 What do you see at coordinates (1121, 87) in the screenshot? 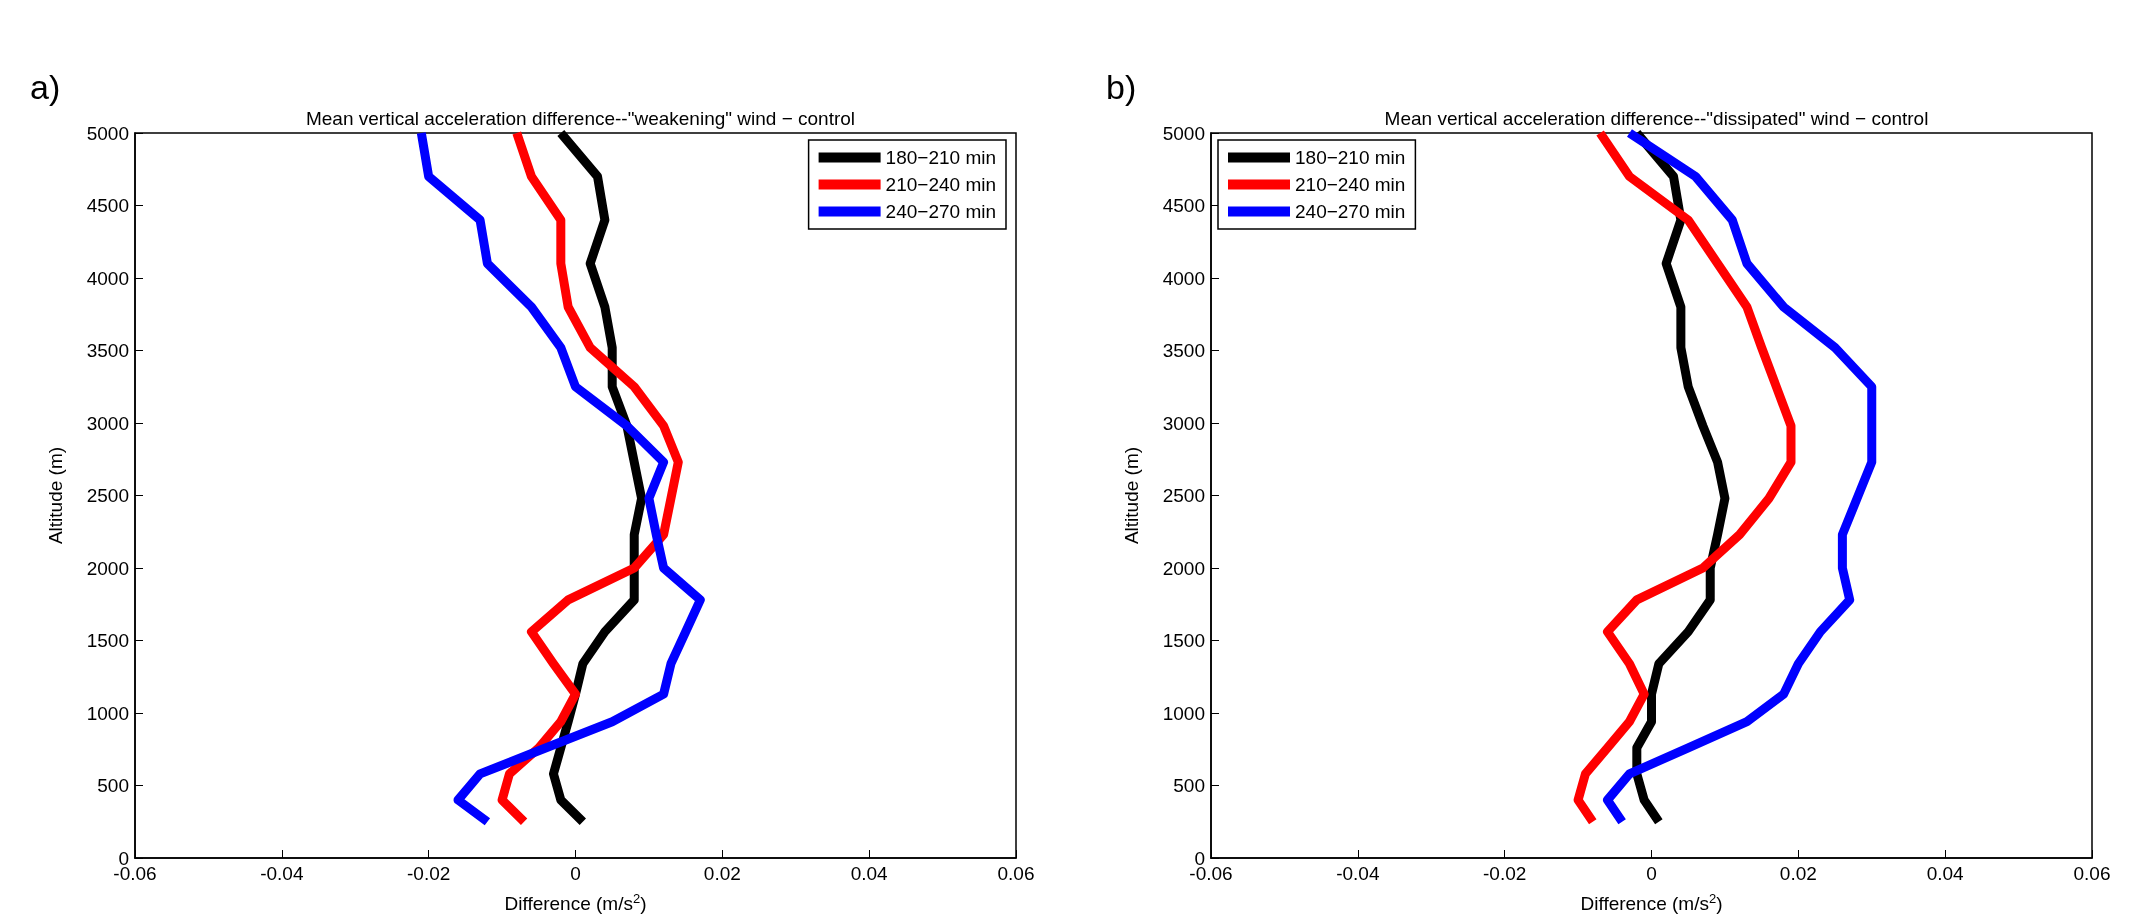
I see `text: b)` at bounding box center [1121, 87].